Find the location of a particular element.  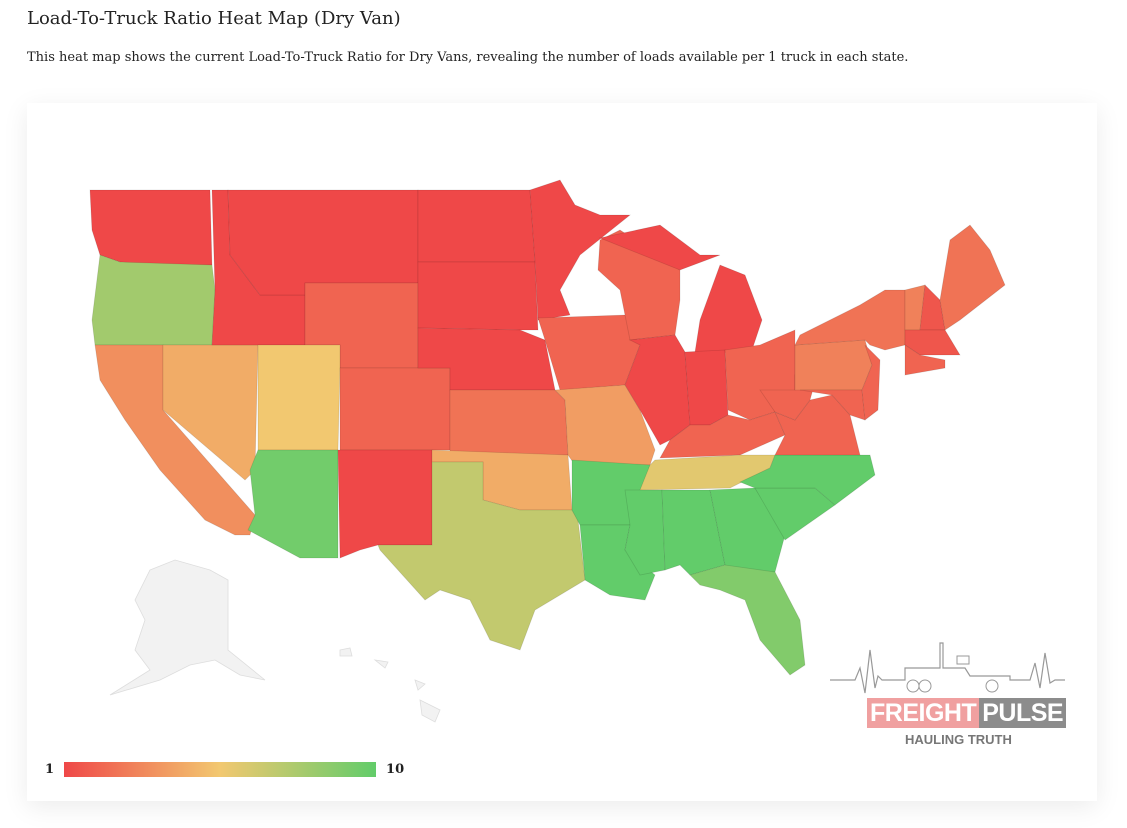

state-in is located at coordinates (706, 387).